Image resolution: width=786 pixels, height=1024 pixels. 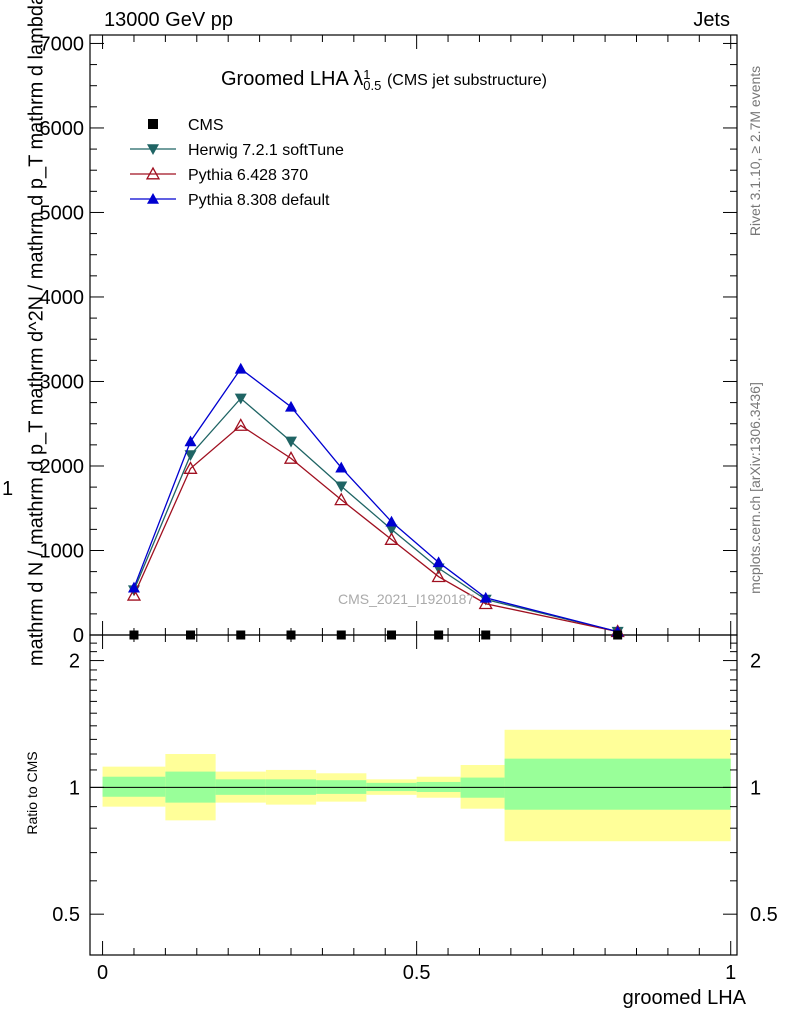 What do you see at coordinates (284, 79) in the screenshot?
I see `plot-title-text: Groomed LHA` at bounding box center [284, 79].